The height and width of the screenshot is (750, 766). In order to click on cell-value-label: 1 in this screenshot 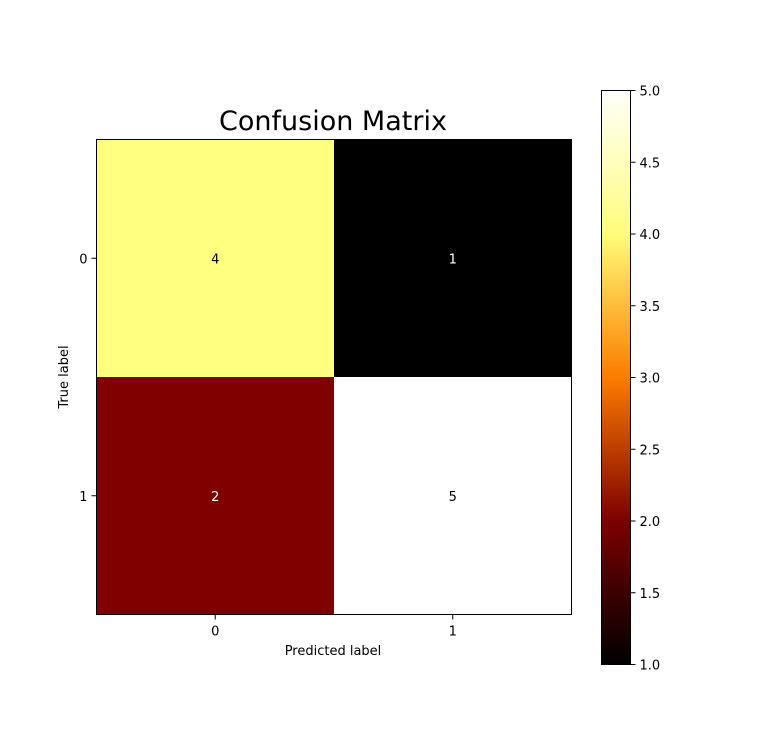, I will do `click(453, 259)`.